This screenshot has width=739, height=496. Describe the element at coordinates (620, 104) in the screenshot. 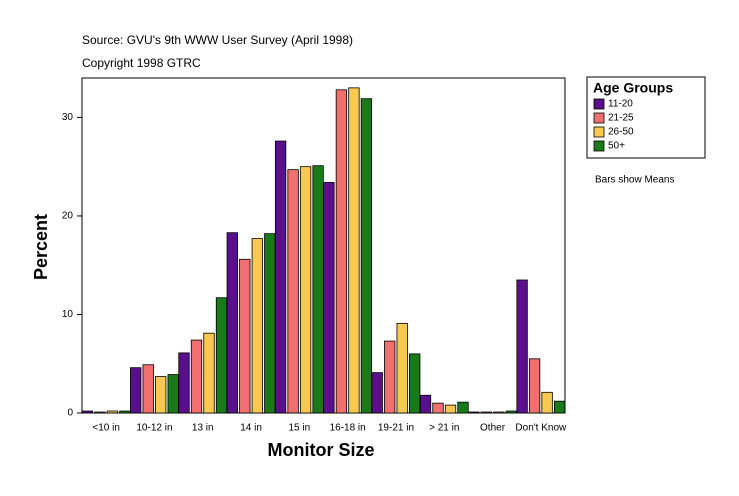

I see `legend-label: 11-20` at that location.